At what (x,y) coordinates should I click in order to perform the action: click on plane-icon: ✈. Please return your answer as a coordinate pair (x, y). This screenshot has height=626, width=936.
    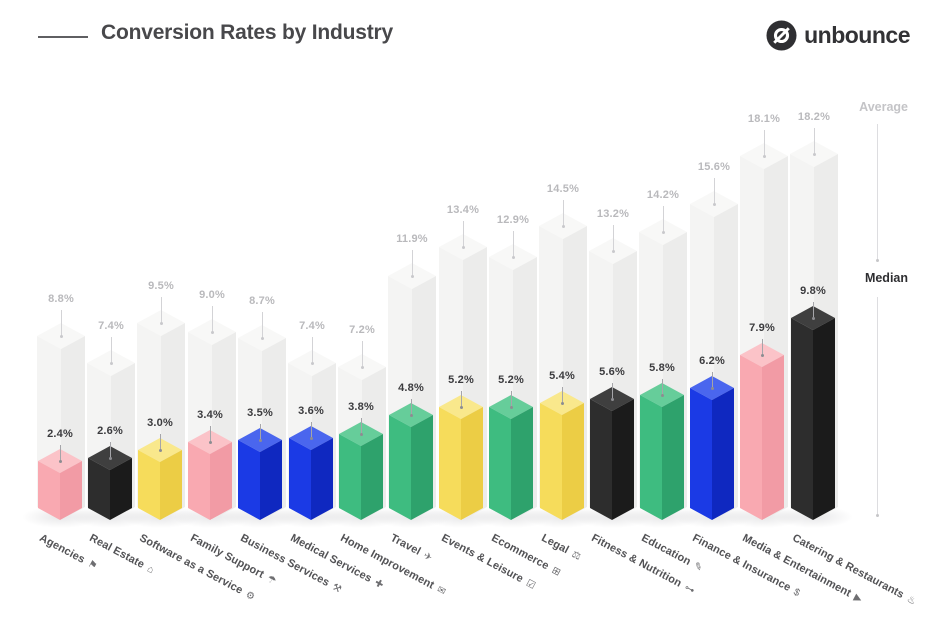
    Looking at the image, I should click on (428, 557).